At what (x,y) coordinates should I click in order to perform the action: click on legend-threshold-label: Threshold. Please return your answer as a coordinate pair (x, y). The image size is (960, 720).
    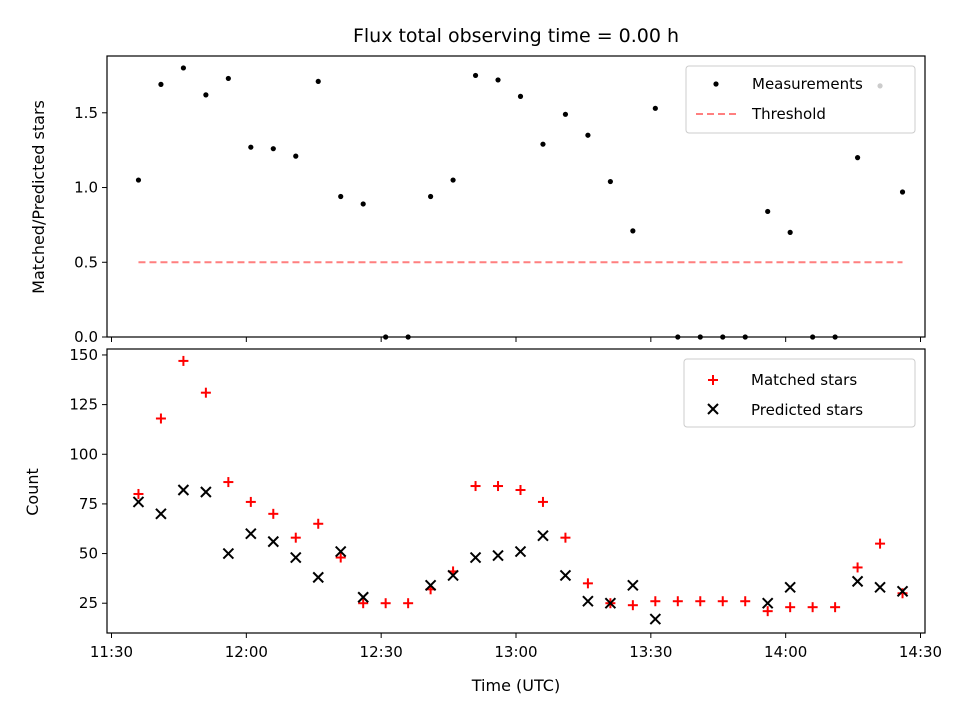
    Looking at the image, I should click on (788, 114).